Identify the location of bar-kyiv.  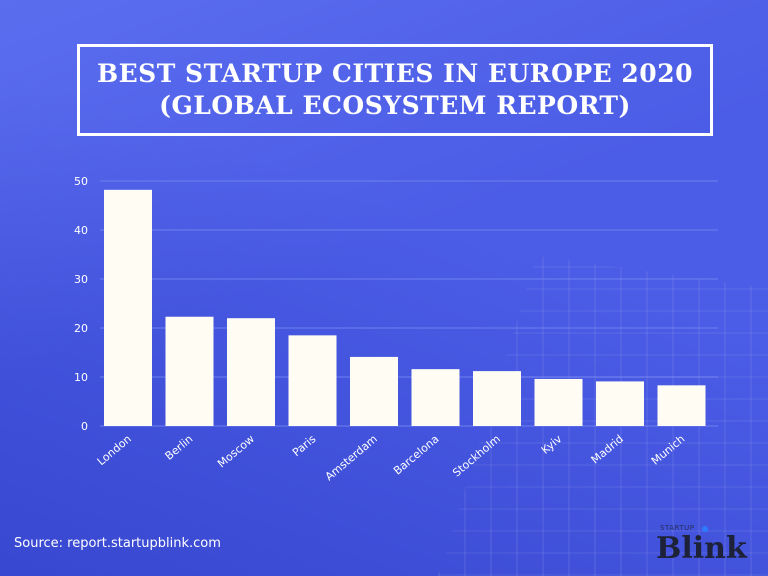
(558, 402).